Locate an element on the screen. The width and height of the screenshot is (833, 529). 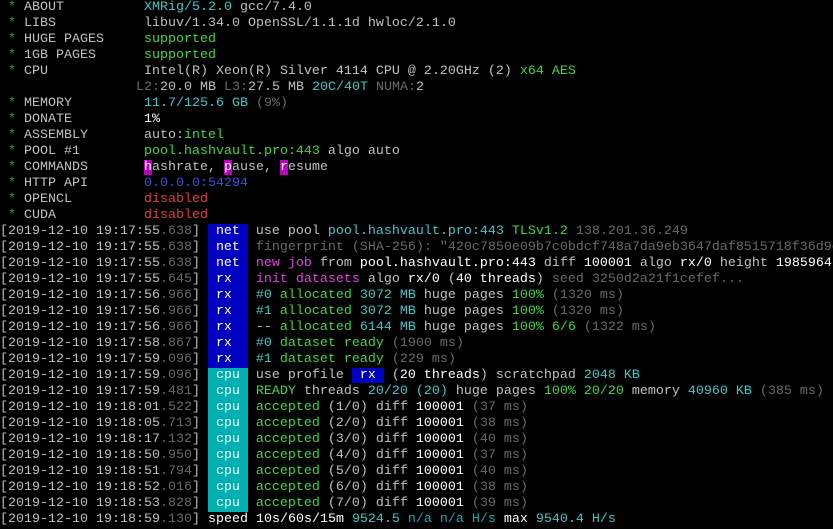
summary-value: 1% is located at coordinates (151, 119).